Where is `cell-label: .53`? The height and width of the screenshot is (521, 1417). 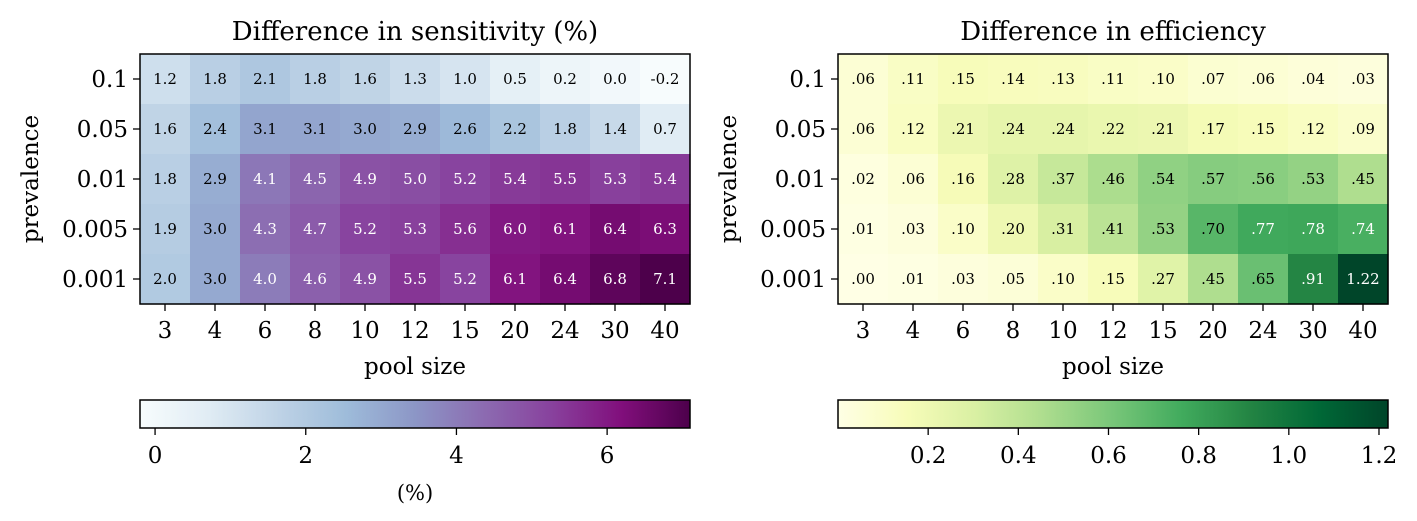
cell-label: .53 is located at coordinates (1313, 179).